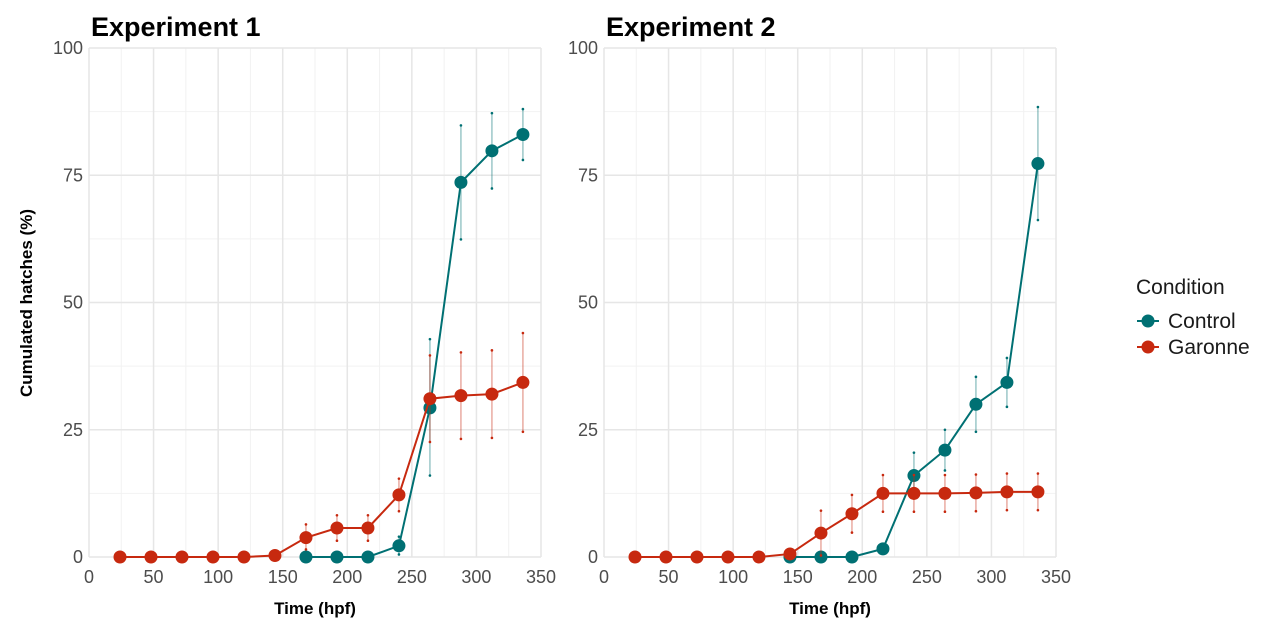 Image resolution: width=1274 pixels, height=621 pixels. I want to click on legend: Condition Control Garonne, so click(1193, 317).